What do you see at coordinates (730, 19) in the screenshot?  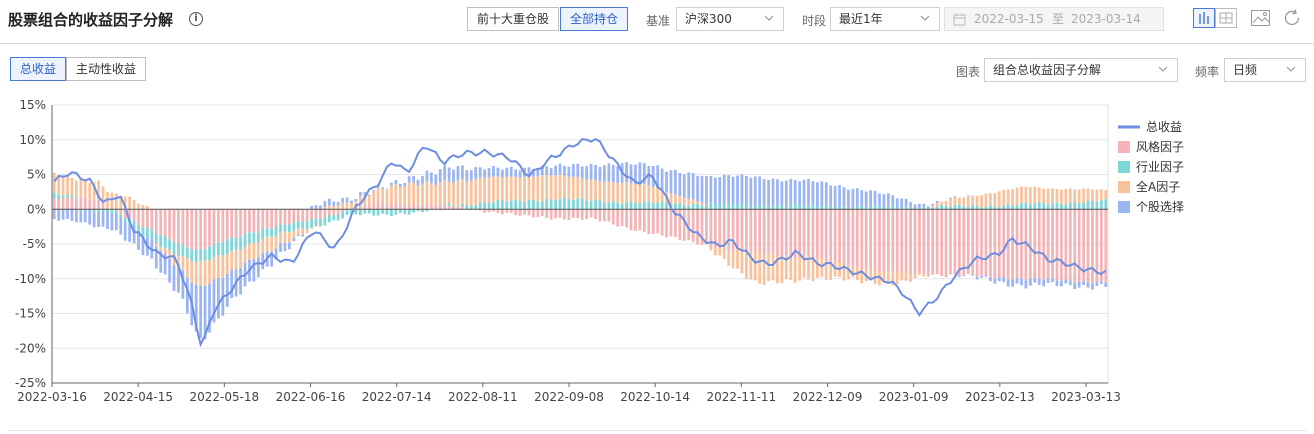 I see `benchmark-select: 沪深300` at bounding box center [730, 19].